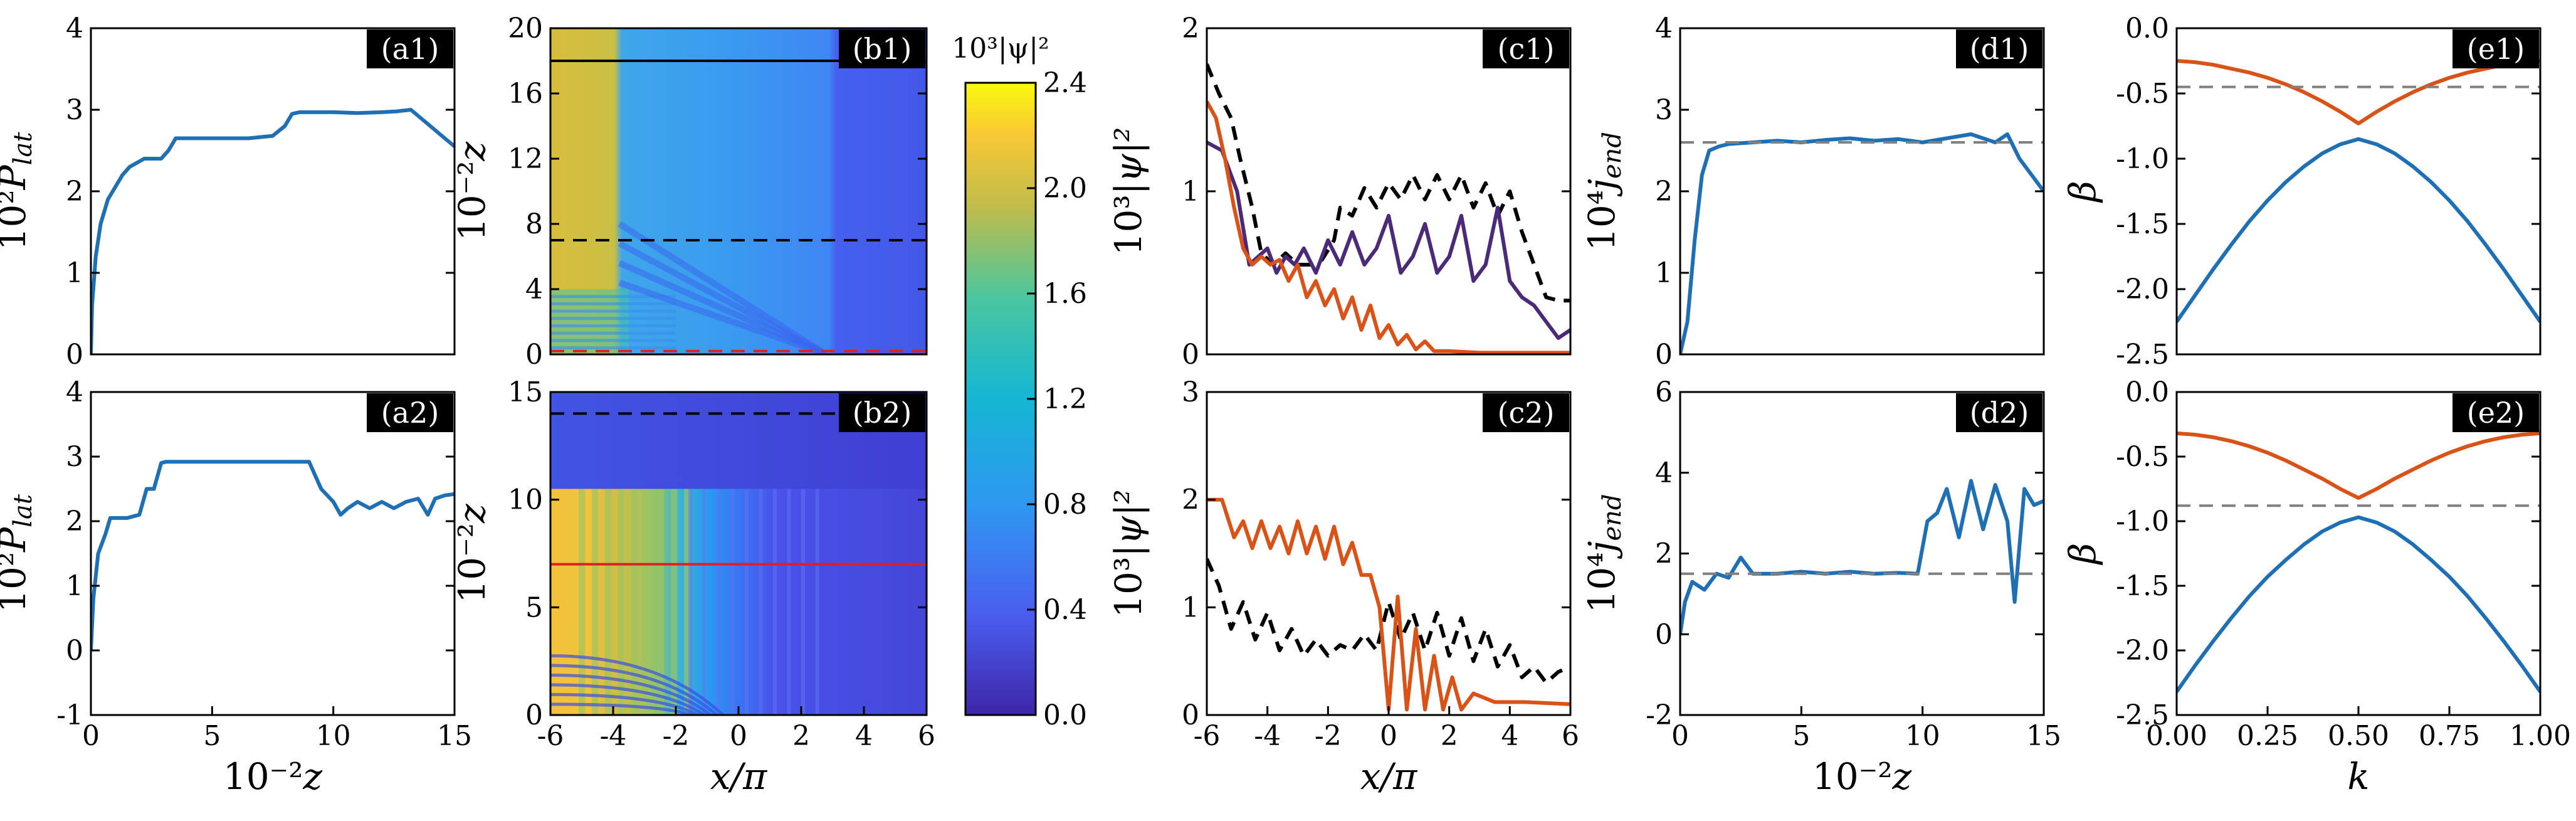 This screenshot has width=2576, height=821. Describe the element at coordinates (273, 231) in the screenshot. I see `series-P_lat` at that location.